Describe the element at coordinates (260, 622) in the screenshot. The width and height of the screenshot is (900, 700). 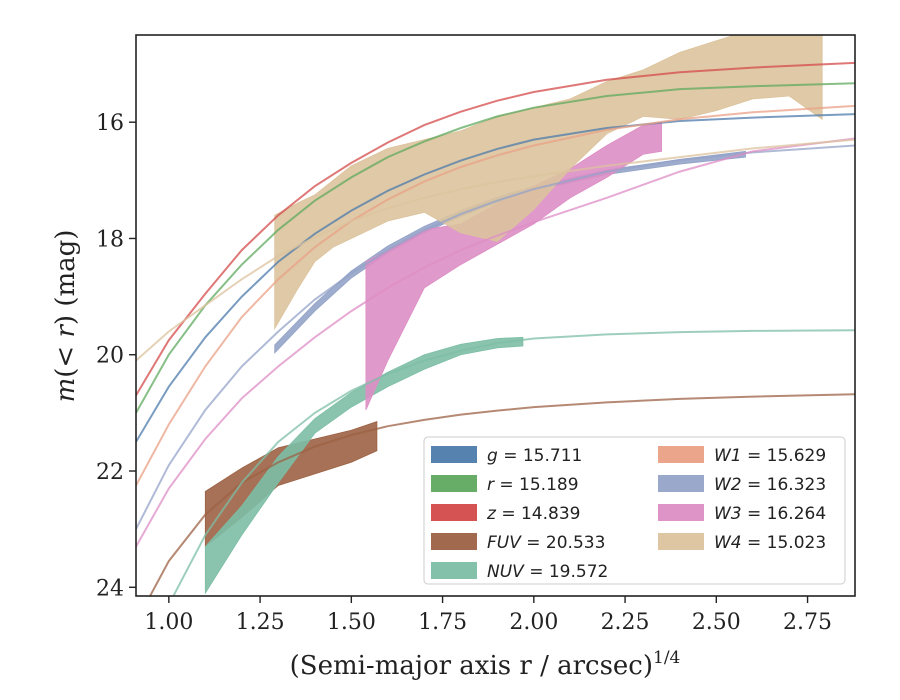
I see `x-tick-label: 1.25` at that location.